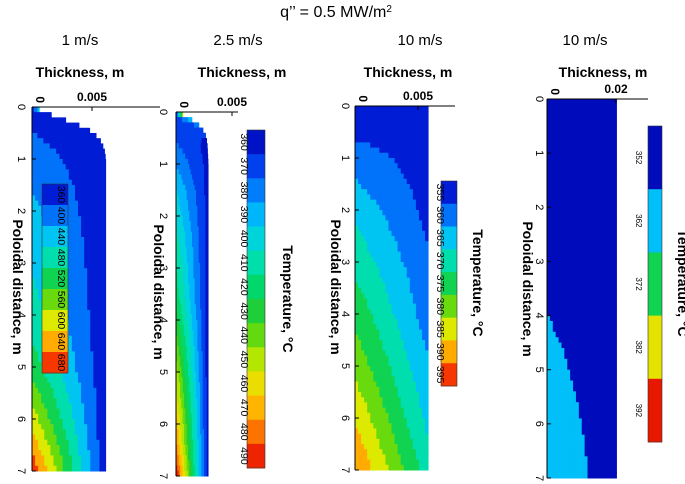  Describe the element at coordinates (244, 456) in the screenshot. I see `colorbar-tick-label: 490` at that location.